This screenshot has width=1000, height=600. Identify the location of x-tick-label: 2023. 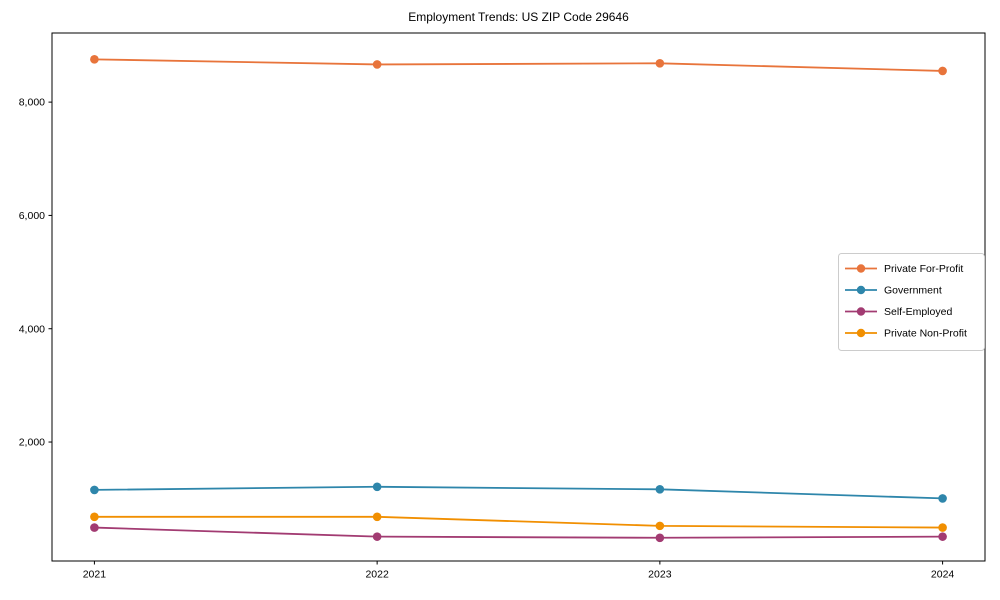
(660, 575).